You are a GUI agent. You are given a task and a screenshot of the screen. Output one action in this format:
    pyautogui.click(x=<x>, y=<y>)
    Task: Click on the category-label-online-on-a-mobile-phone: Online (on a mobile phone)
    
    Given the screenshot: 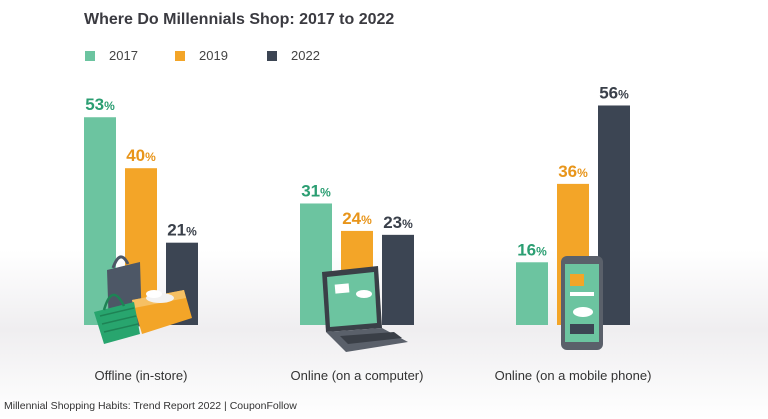 What is the action you would take?
    pyautogui.click(x=573, y=375)
    